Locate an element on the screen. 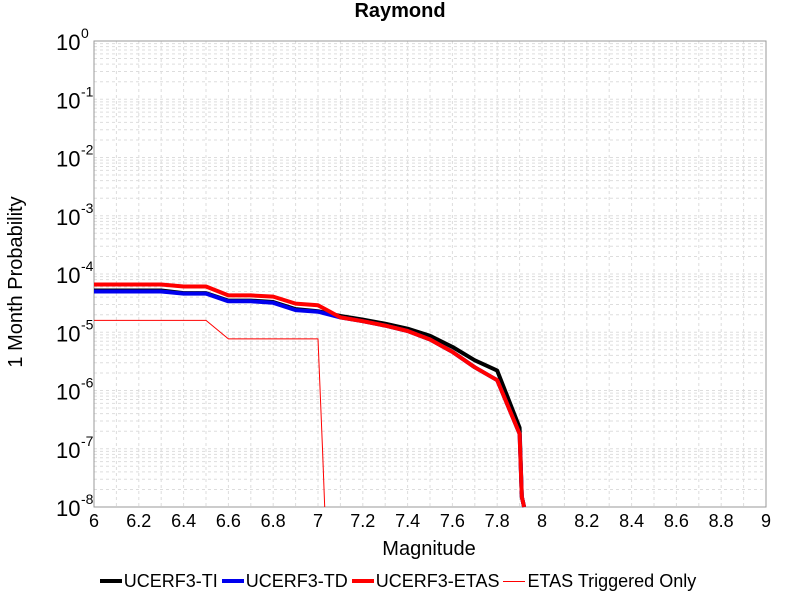  legend-item: UCERF3-TI is located at coordinates (158, 581).